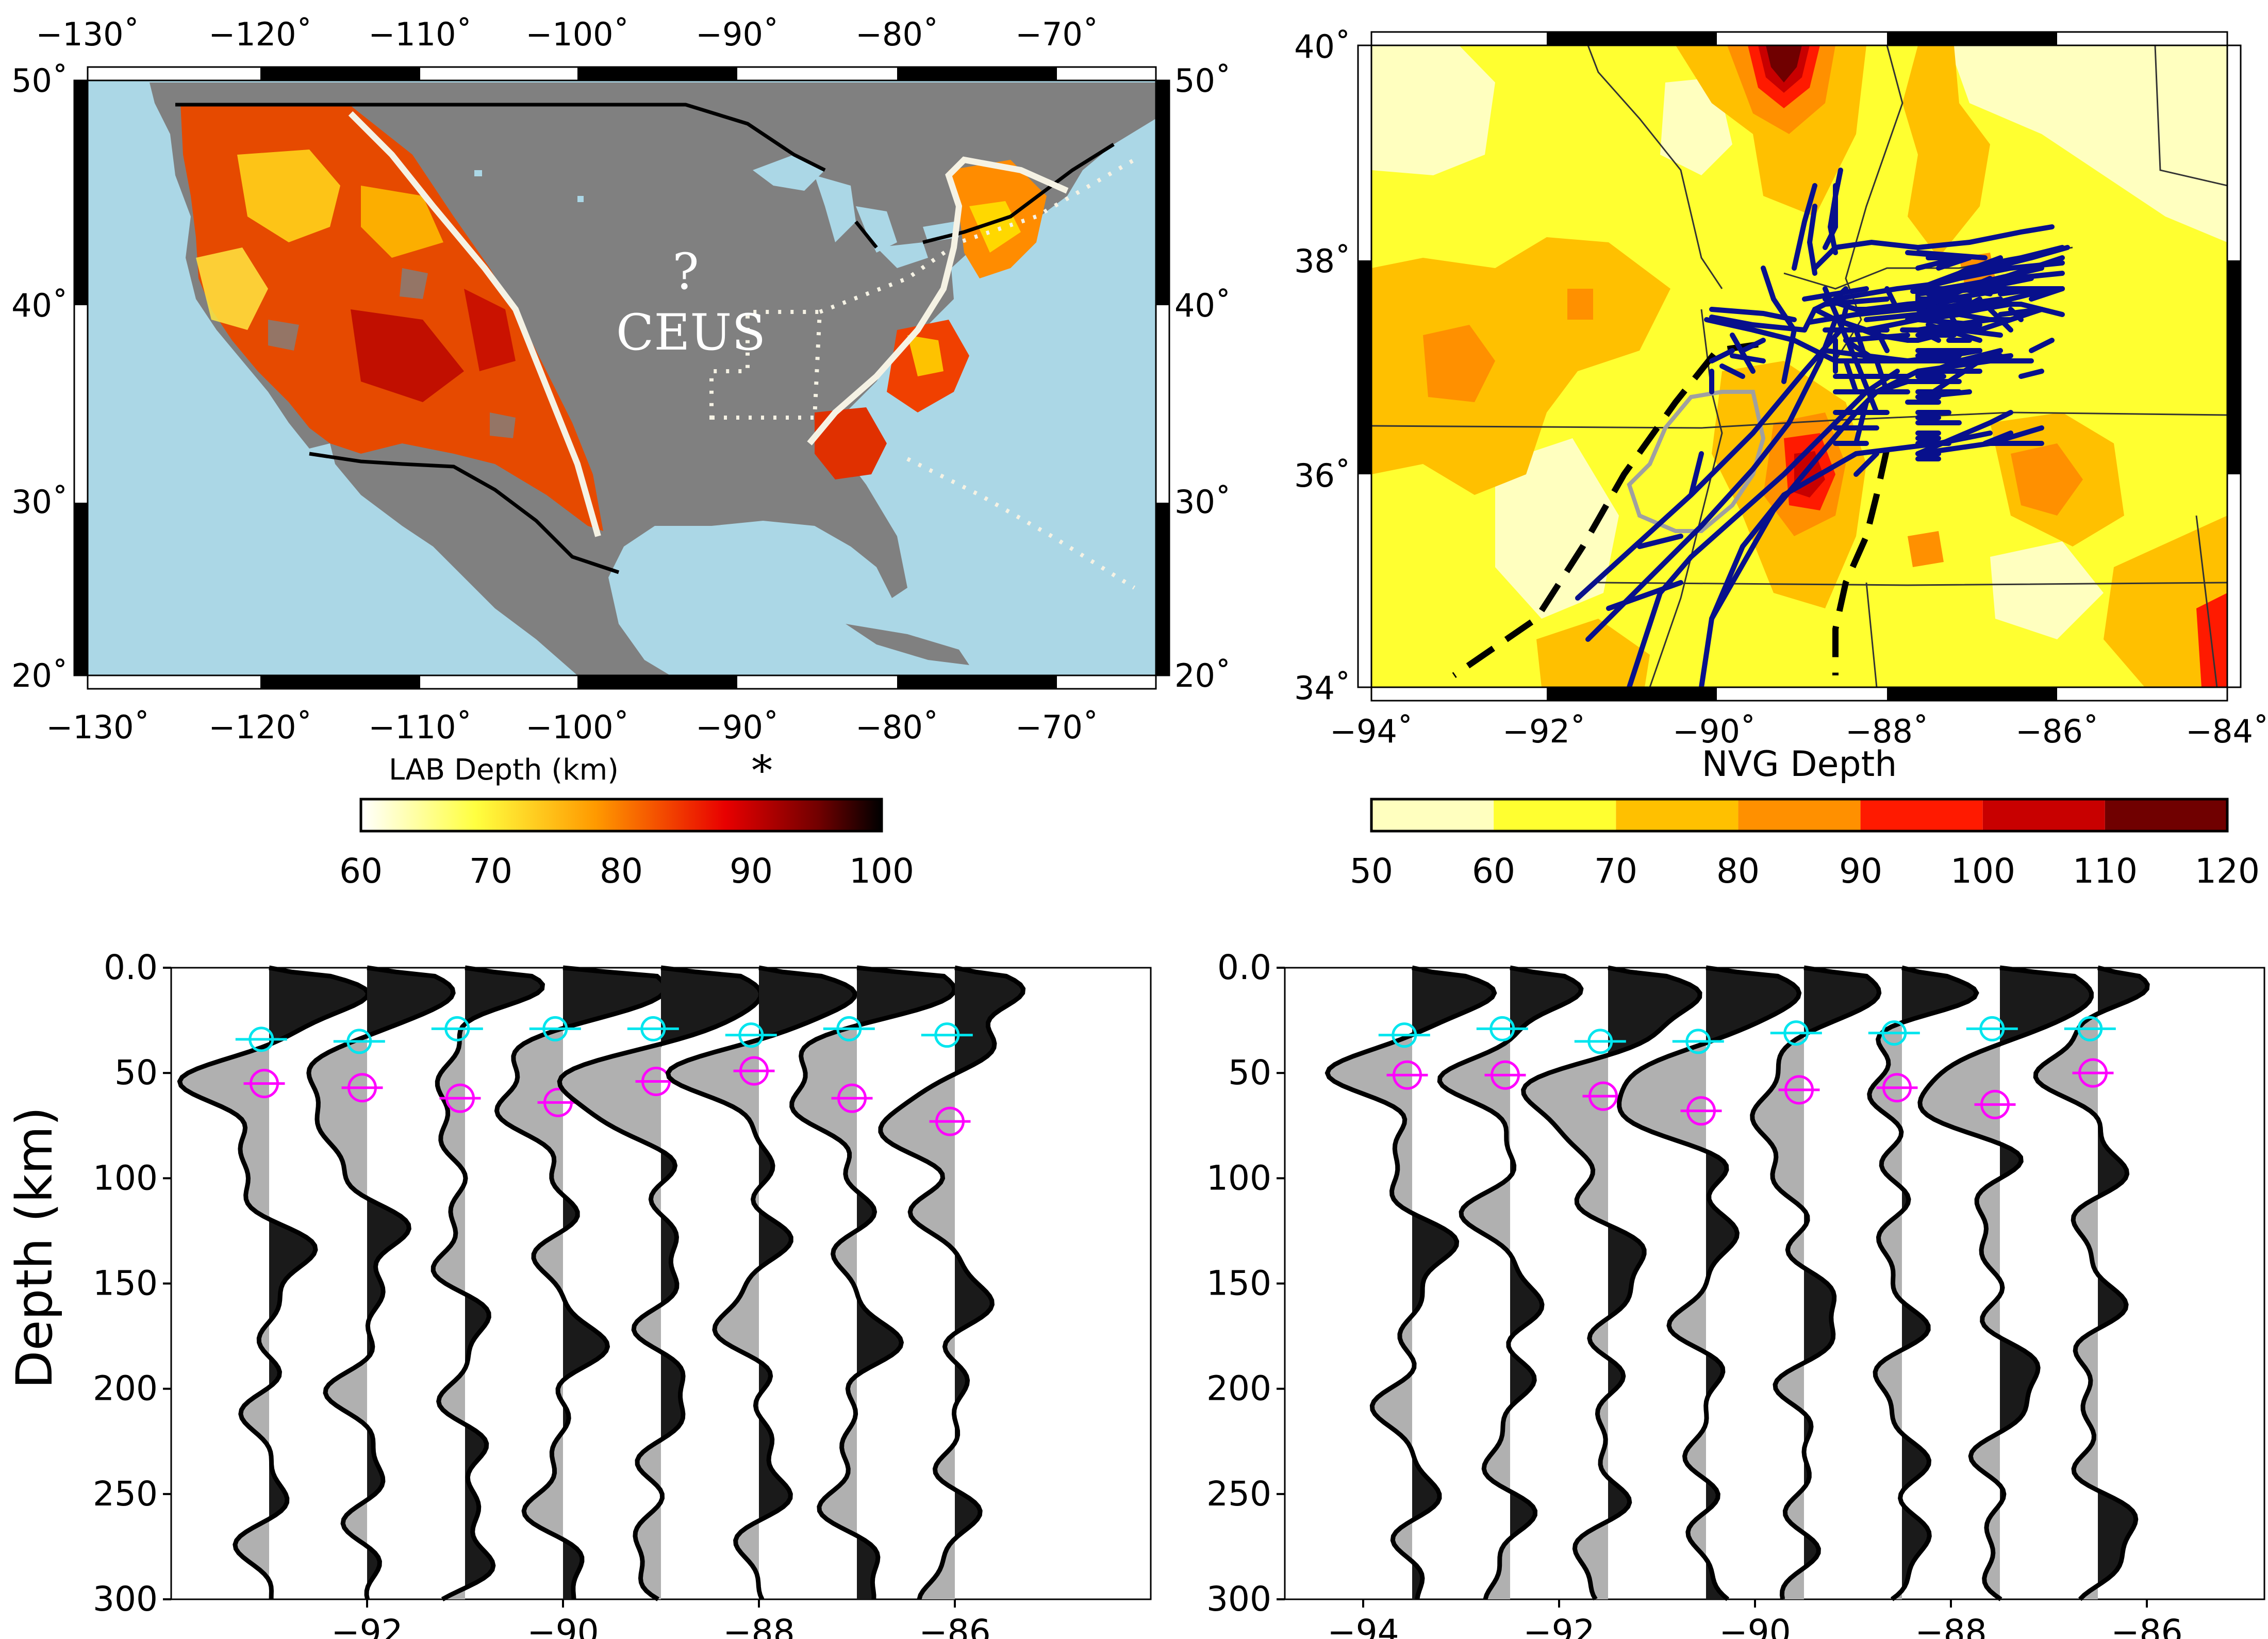  What do you see at coordinates (34, 1248) in the screenshot?
I see `y-axis-label: Depth (km)` at bounding box center [34, 1248].